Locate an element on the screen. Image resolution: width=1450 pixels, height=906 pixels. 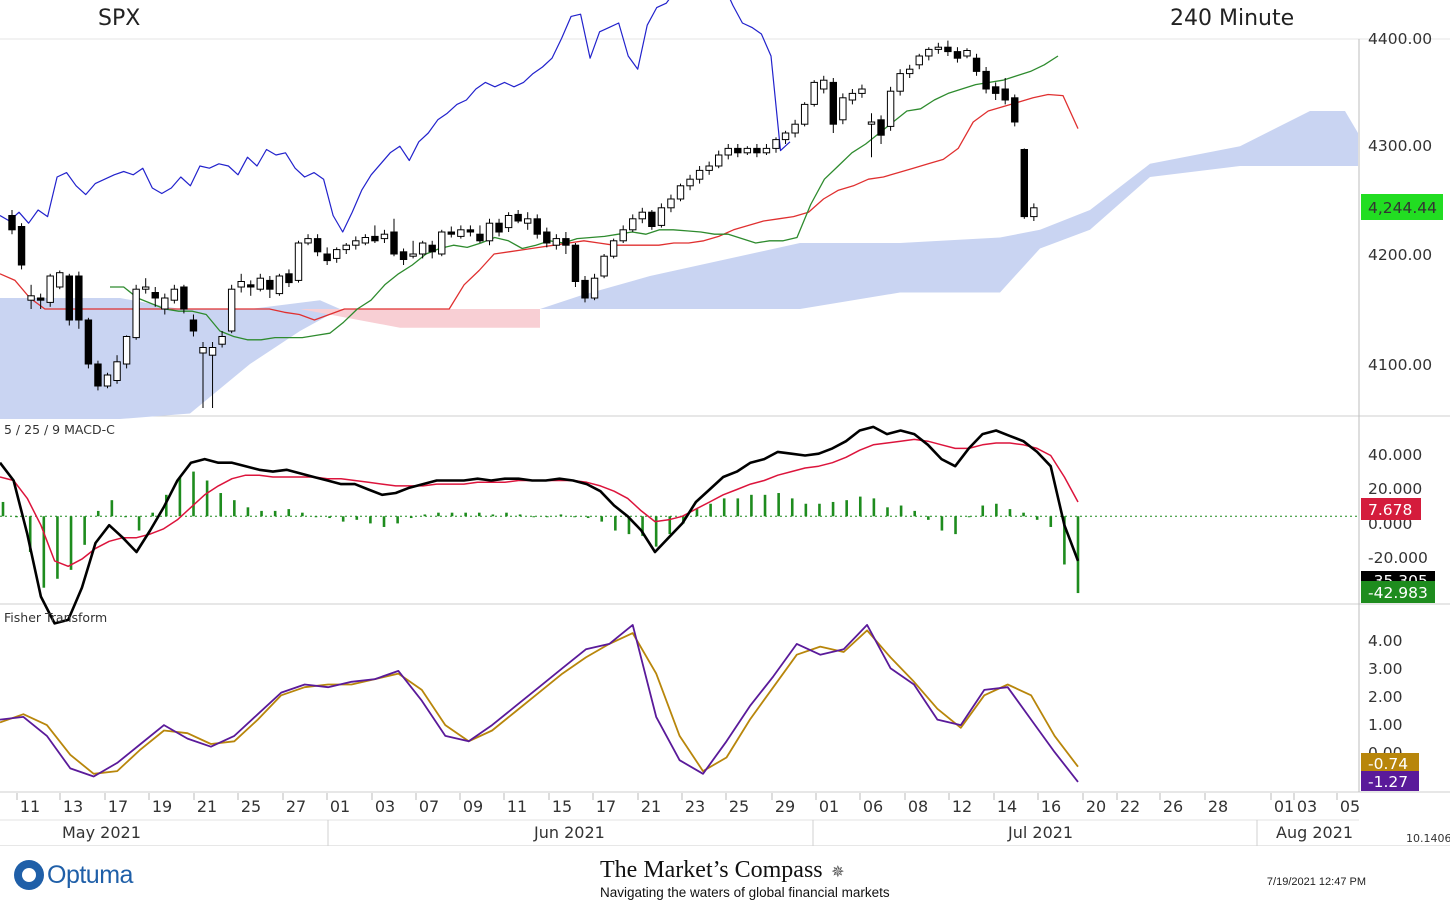
cloud-bear-area is located at coordinates (420, 318).